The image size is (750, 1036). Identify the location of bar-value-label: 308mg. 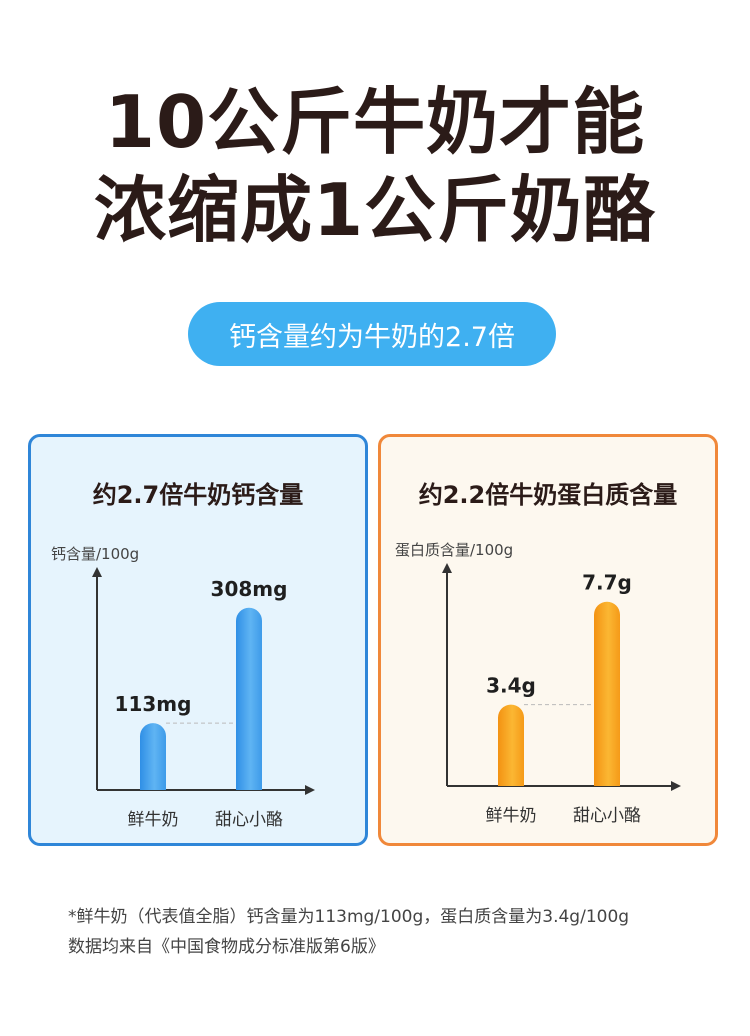
(249, 589).